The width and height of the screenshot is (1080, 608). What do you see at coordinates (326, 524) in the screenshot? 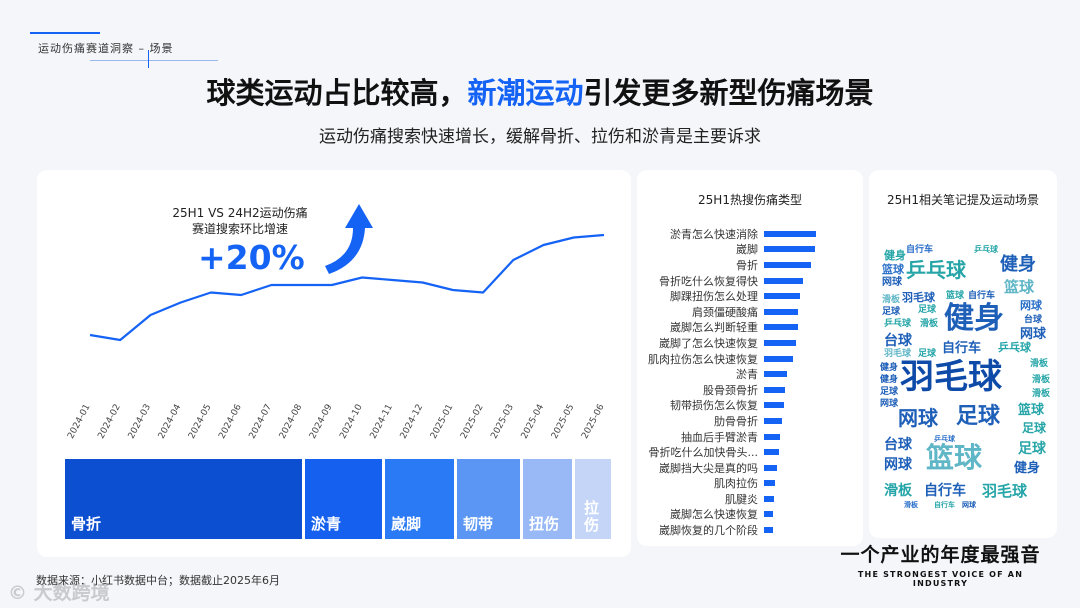
I see `strip-label: 淤青` at bounding box center [326, 524].